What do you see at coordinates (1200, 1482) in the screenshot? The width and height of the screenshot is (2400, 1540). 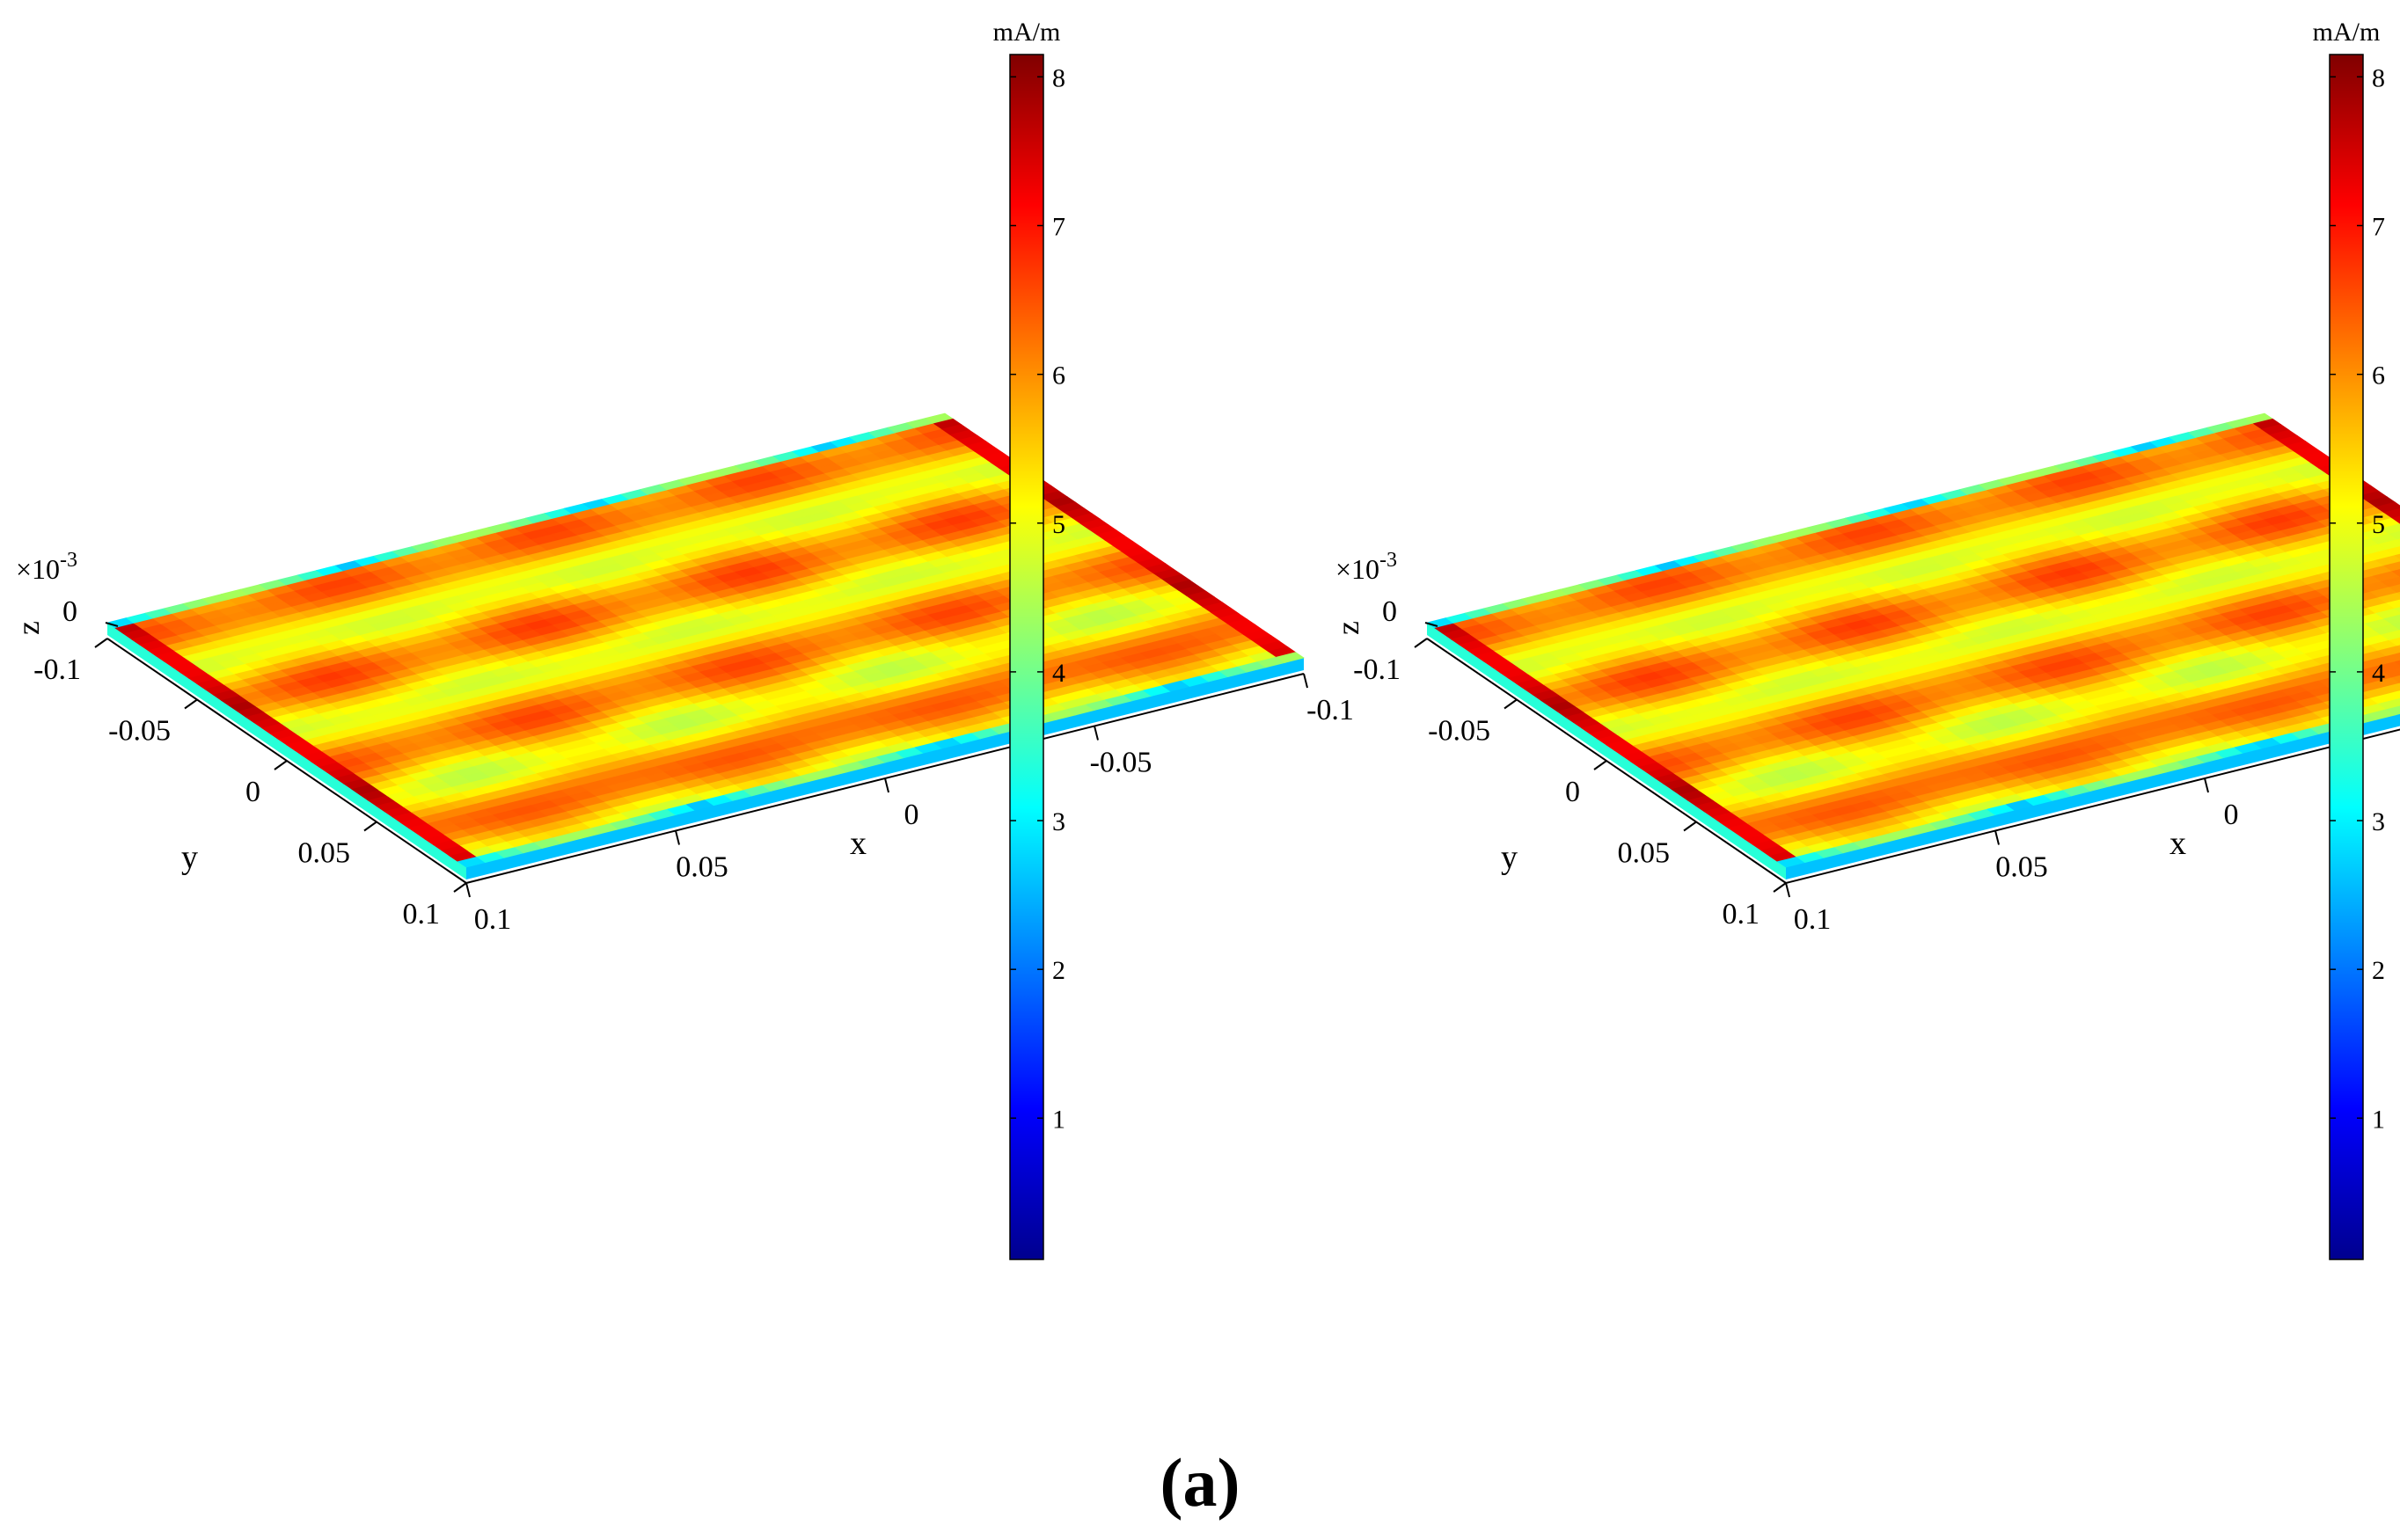 I see `panel-label: (a)` at bounding box center [1200, 1482].